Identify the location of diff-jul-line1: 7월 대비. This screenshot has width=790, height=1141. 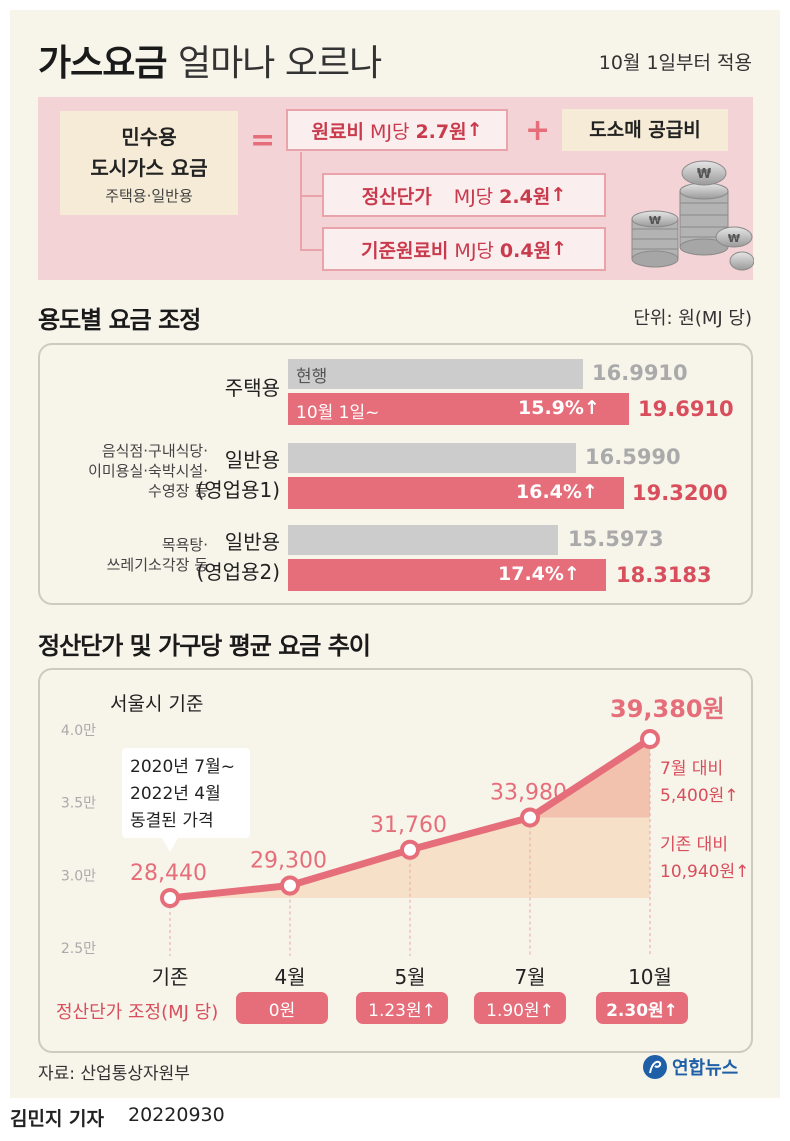
(691, 769).